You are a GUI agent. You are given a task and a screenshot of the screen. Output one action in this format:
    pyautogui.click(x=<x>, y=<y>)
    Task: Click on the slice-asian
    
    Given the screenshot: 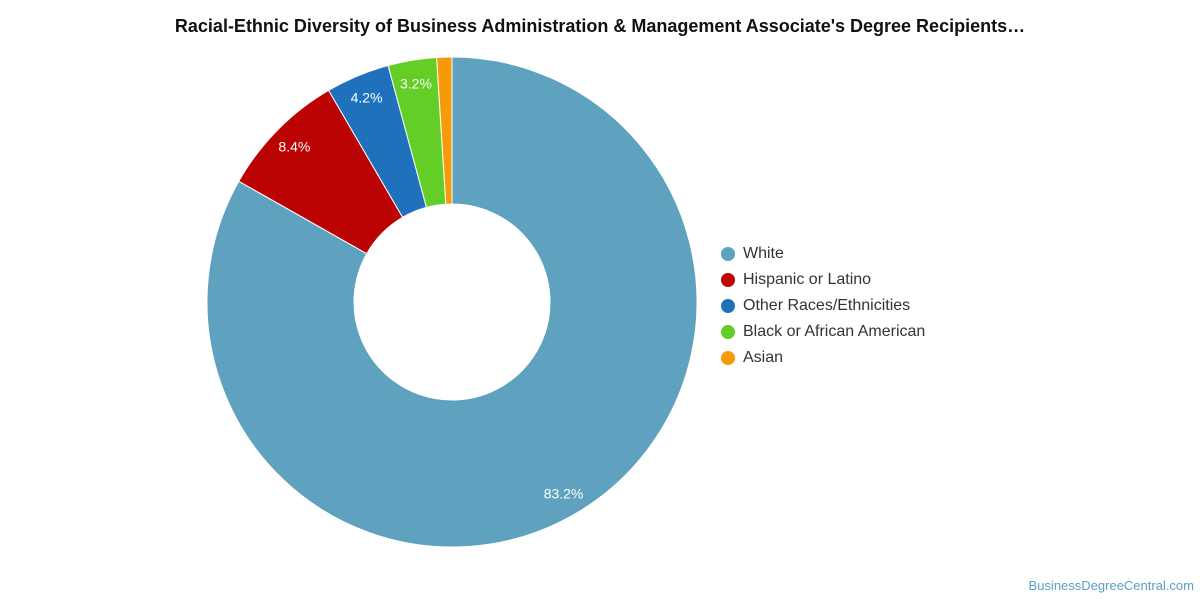 What is the action you would take?
    pyautogui.click(x=444, y=130)
    